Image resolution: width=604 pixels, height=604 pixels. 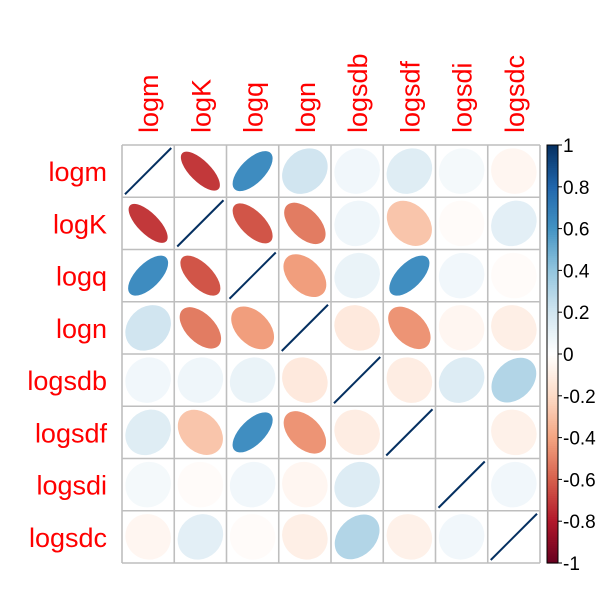 What do you see at coordinates (357, 223) in the screenshot?
I see `cell-logK-logsdb` at bounding box center [357, 223].